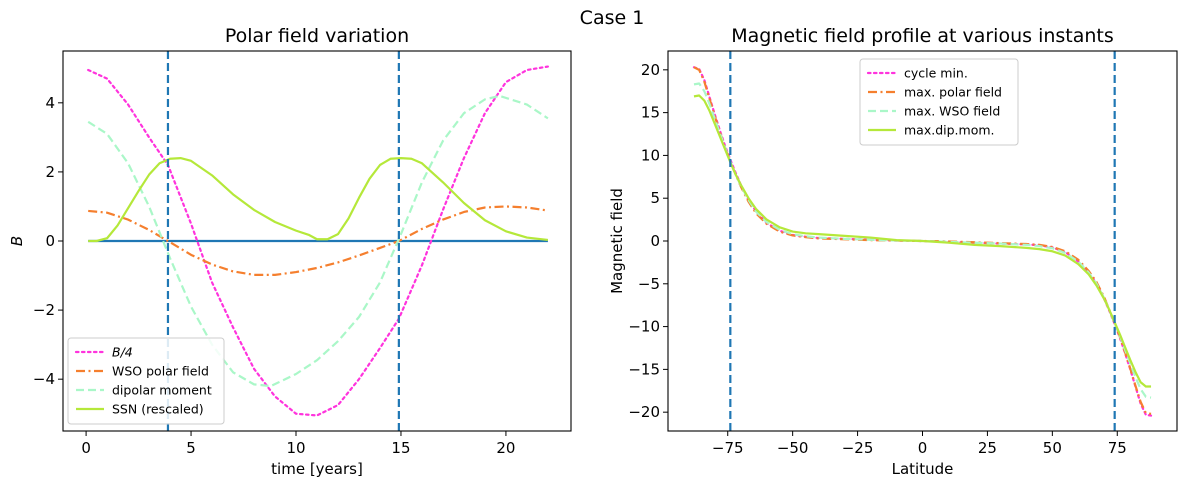 This screenshot has height=483, width=1200. Describe the element at coordinates (949, 130) in the screenshot. I see `legend-label: max.dip.mom.` at that location.